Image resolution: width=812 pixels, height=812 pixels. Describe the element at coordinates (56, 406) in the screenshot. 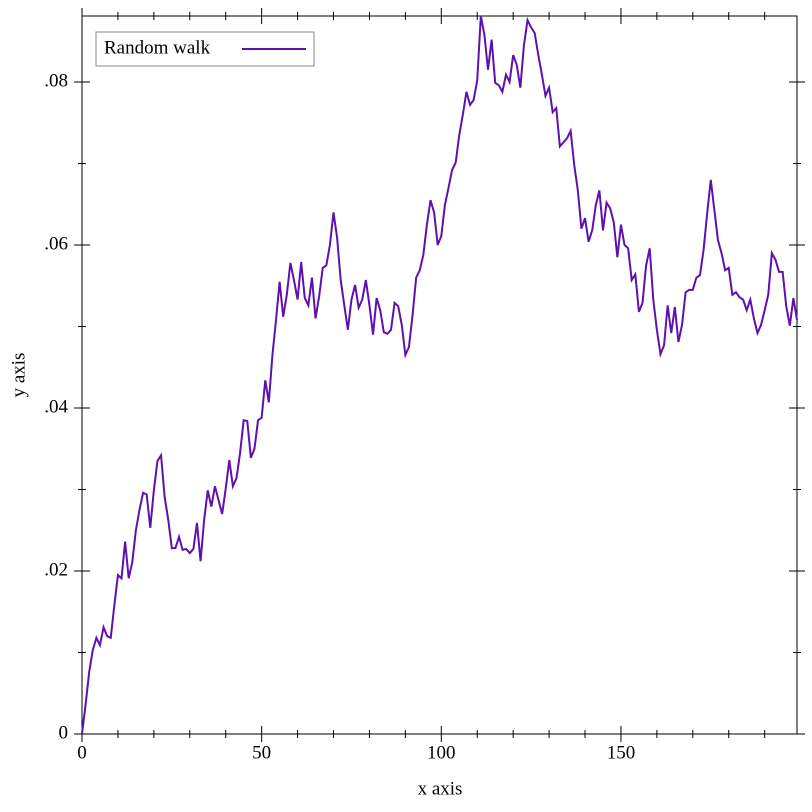

I see `y-tick-label: .04` at that location.